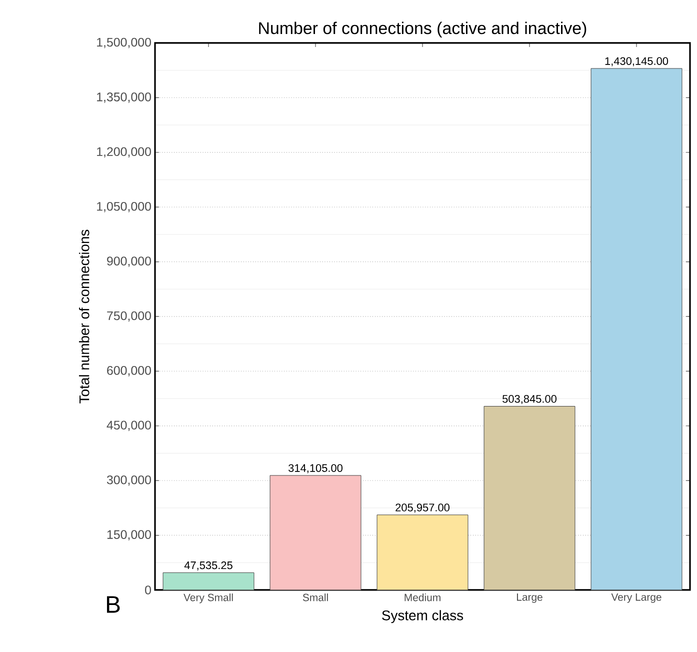 The width and height of the screenshot is (697, 652). Describe the element at coordinates (128, 426) in the screenshot. I see `y-tick-label: 450,000` at that location.